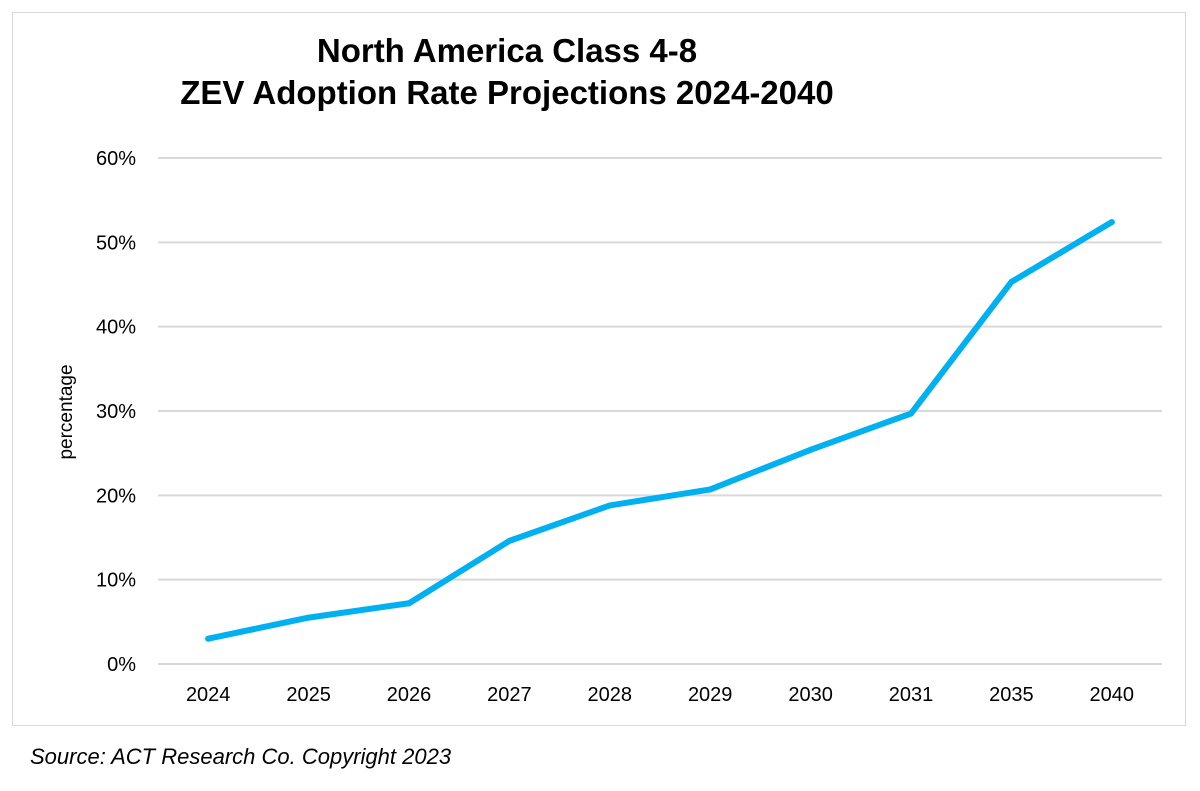  What do you see at coordinates (66, 411) in the screenshot?
I see `y-axis-label: percentage` at bounding box center [66, 411].